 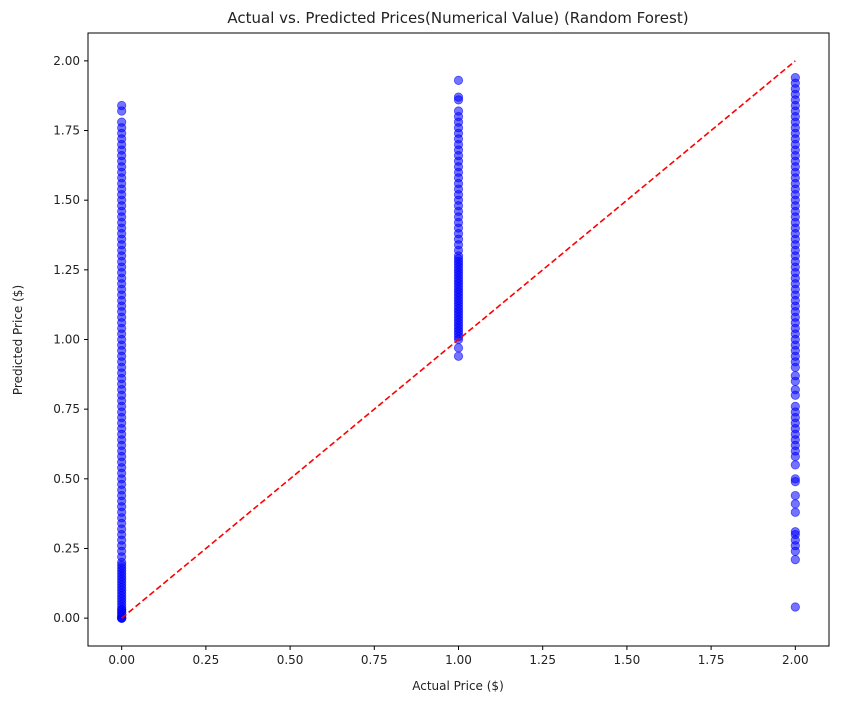 I want to click on x-axis-label: Actual Price ($), so click(x=458, y=686).